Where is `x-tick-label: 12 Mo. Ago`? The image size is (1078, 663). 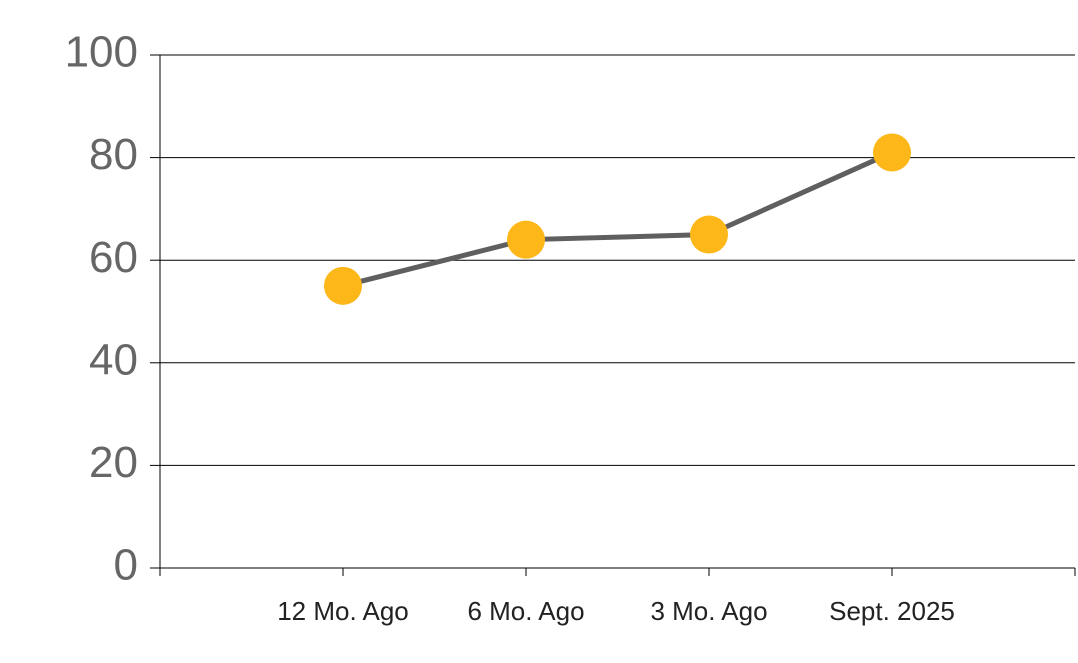
x-tick-label: 12 Mo. Ago is located at coordinates (343, 611).